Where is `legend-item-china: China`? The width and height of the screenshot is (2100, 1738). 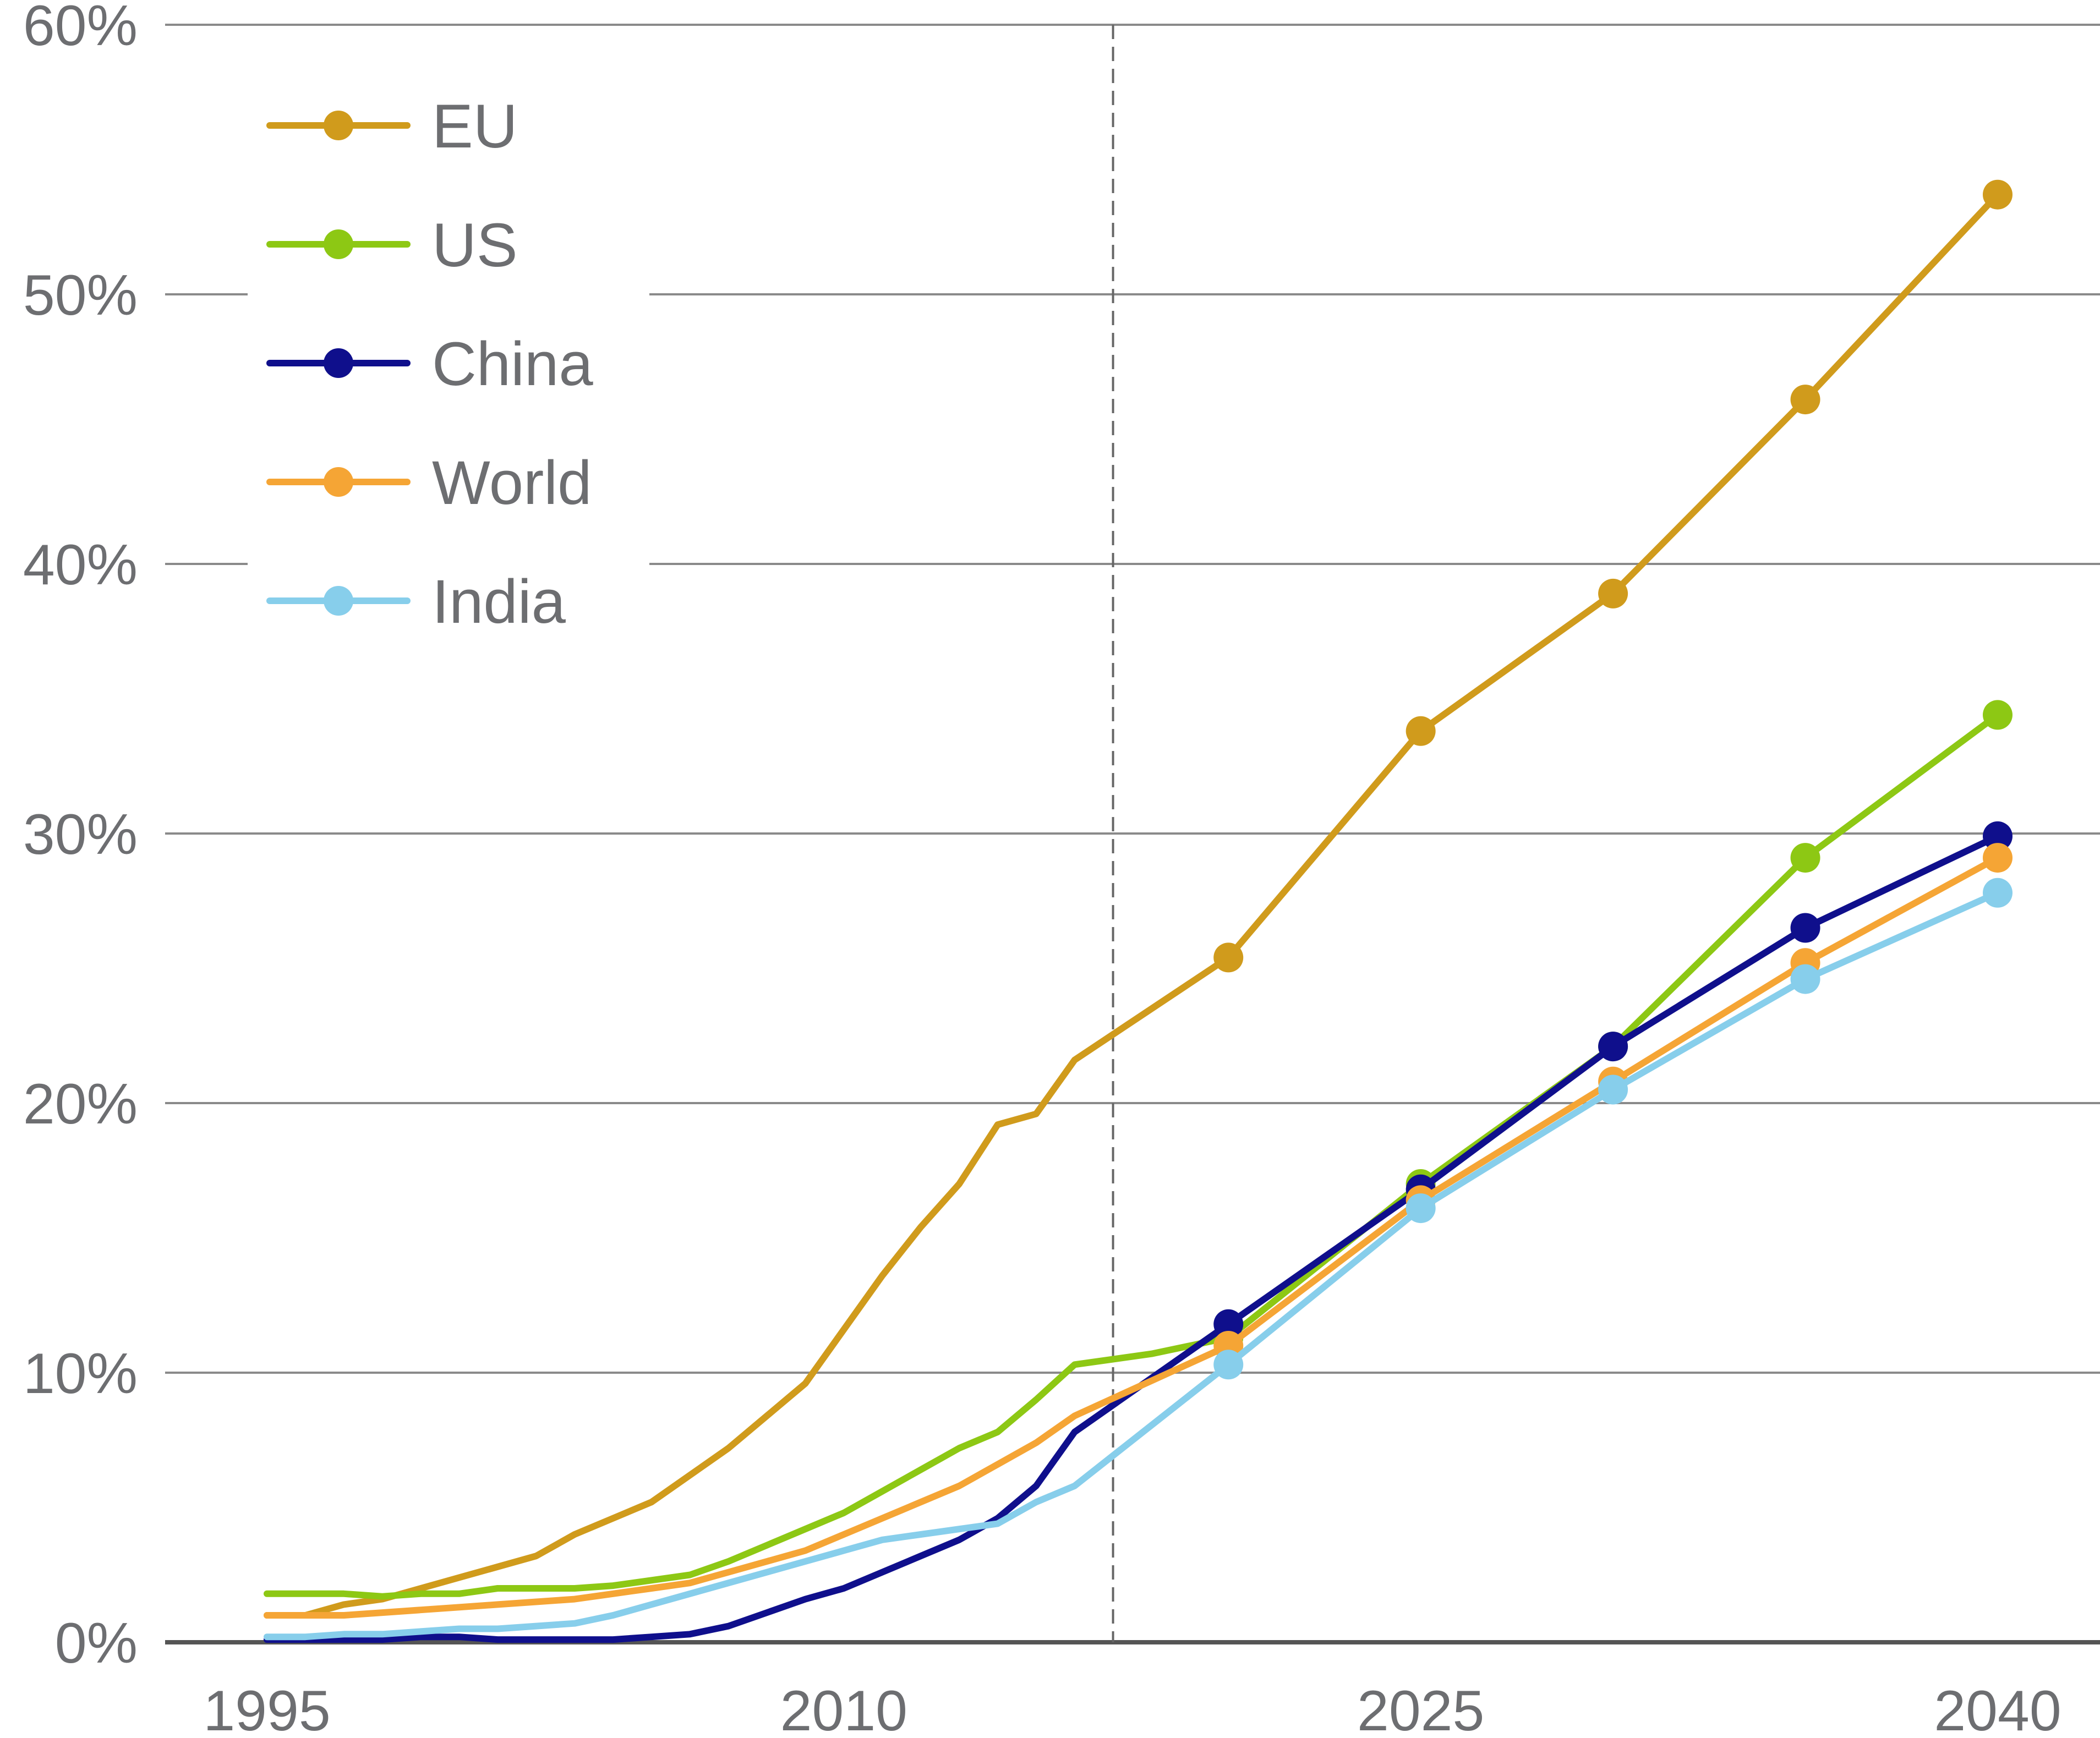 legend-item-china: China is located at coordinates (429, 364).